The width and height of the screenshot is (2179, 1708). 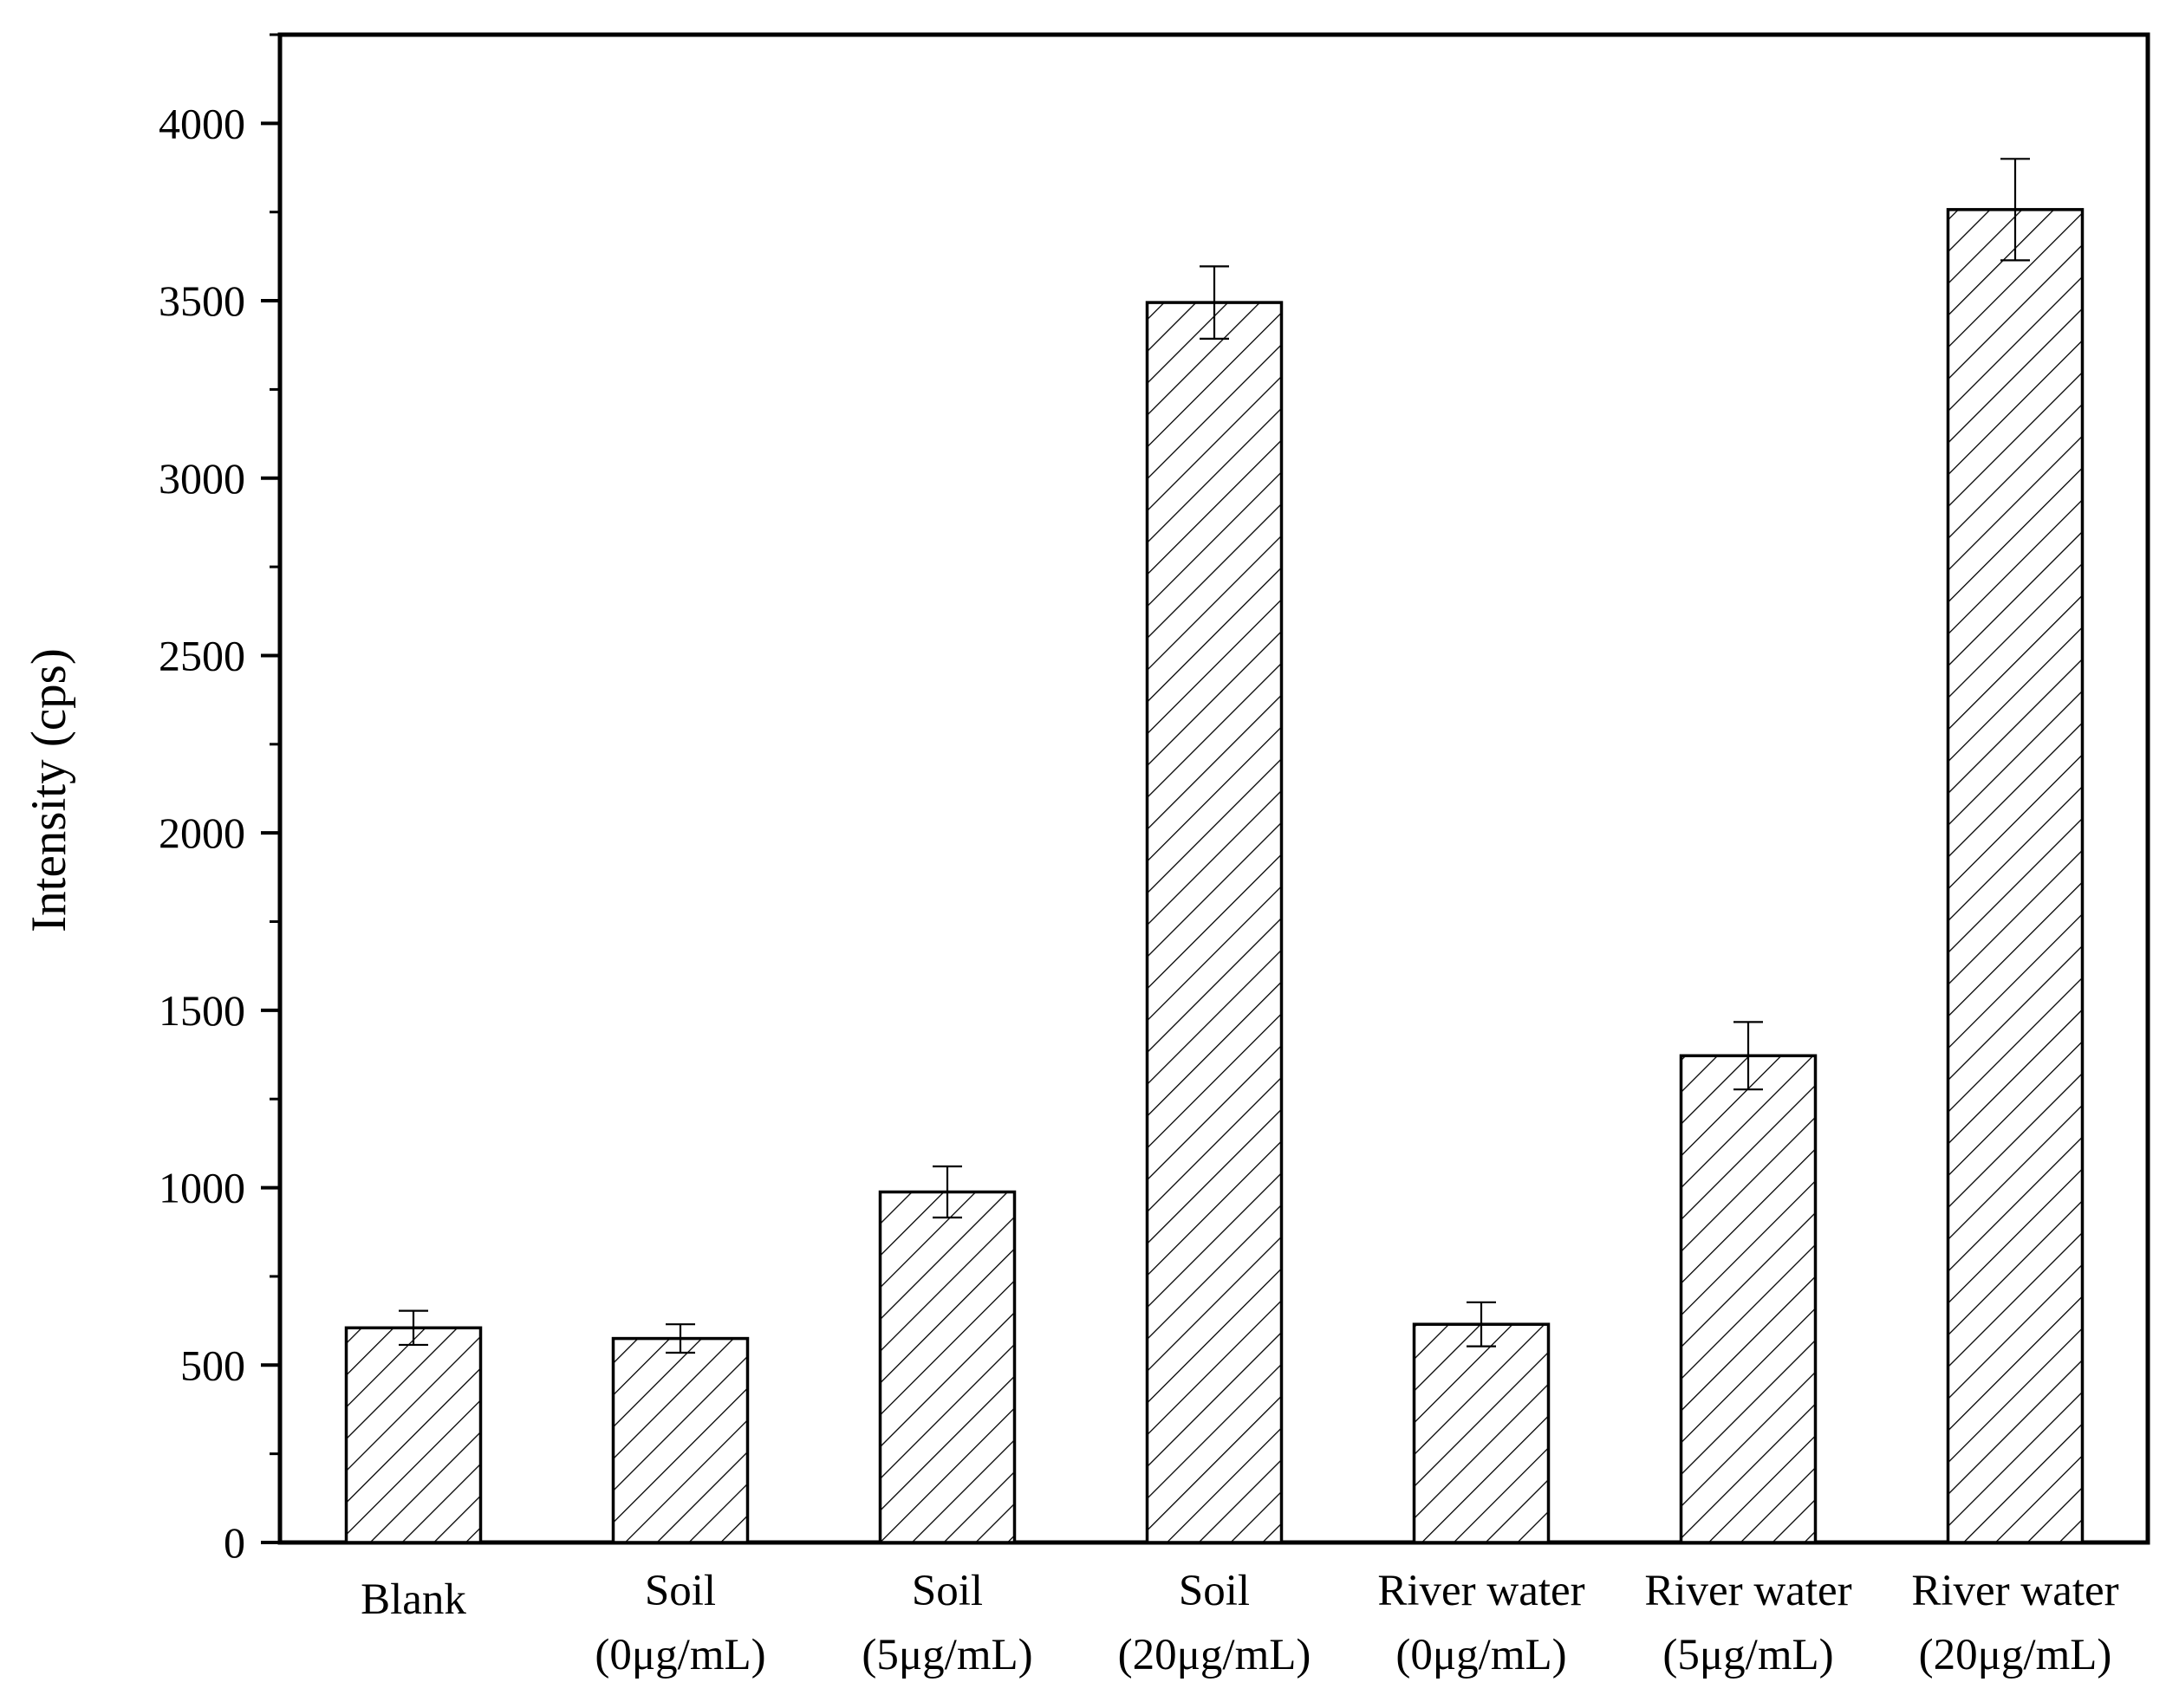 I want to click on y-axis-label: Intensity (cps), so click(x=49, y=790).